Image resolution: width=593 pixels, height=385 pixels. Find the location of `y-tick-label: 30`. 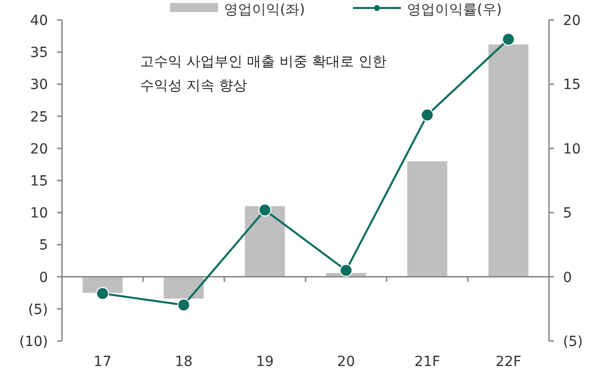

y-tick-label: 30 is located at coordinates (39, 85).